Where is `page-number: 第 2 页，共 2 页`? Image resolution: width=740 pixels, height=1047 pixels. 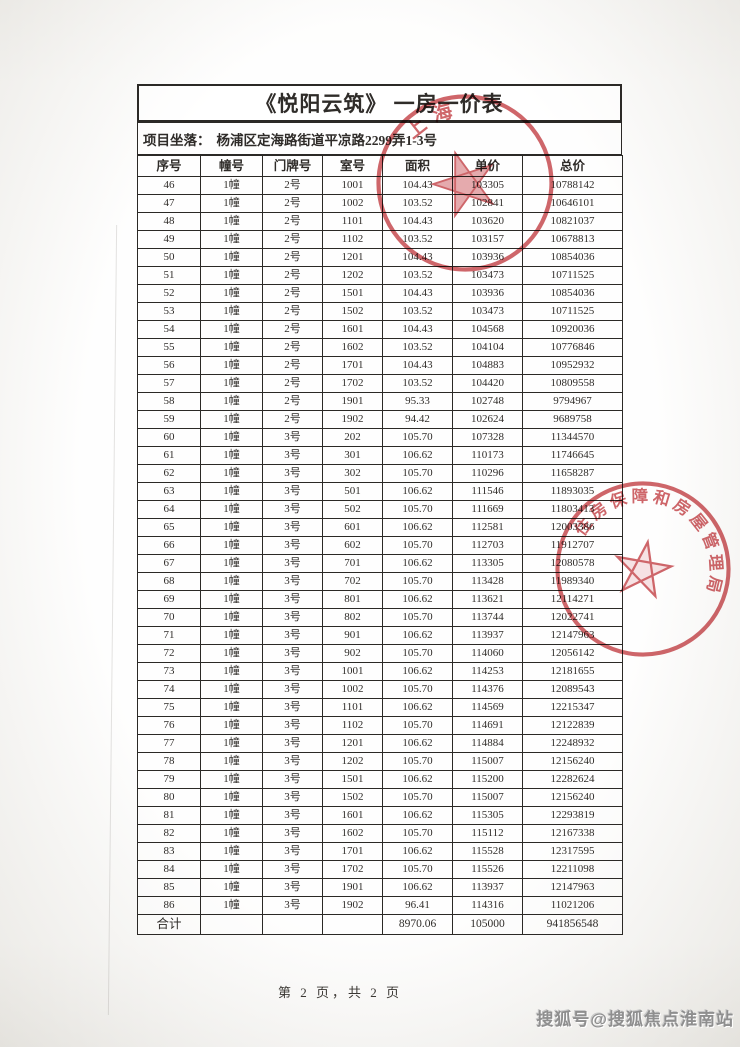 page-number: 第 2 页，共 2 页 is located at coordinates (339, 992).